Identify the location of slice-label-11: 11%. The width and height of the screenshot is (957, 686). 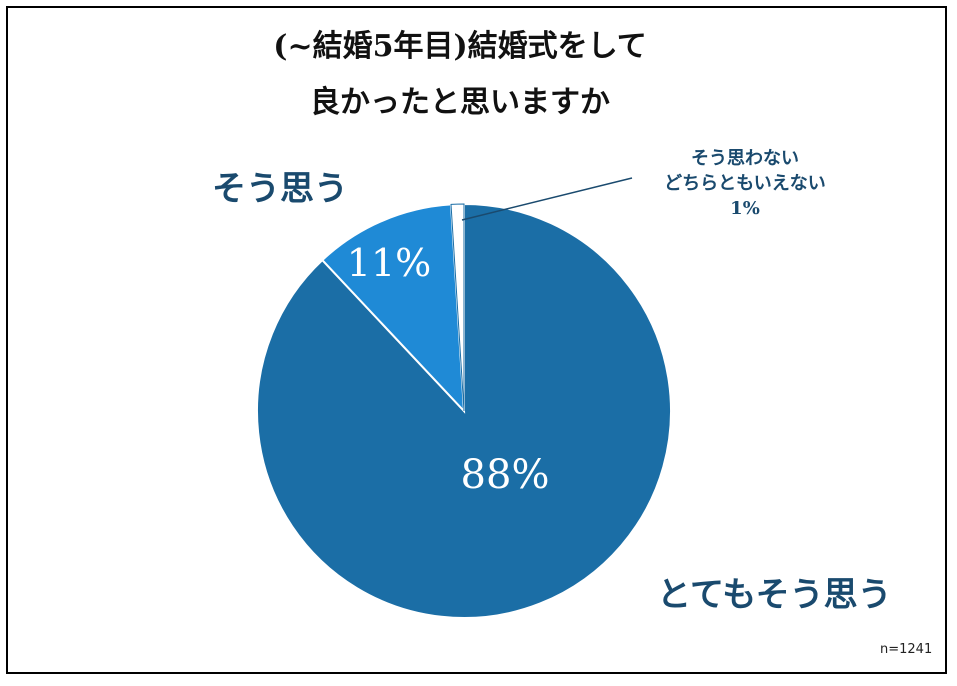
(389, 263).